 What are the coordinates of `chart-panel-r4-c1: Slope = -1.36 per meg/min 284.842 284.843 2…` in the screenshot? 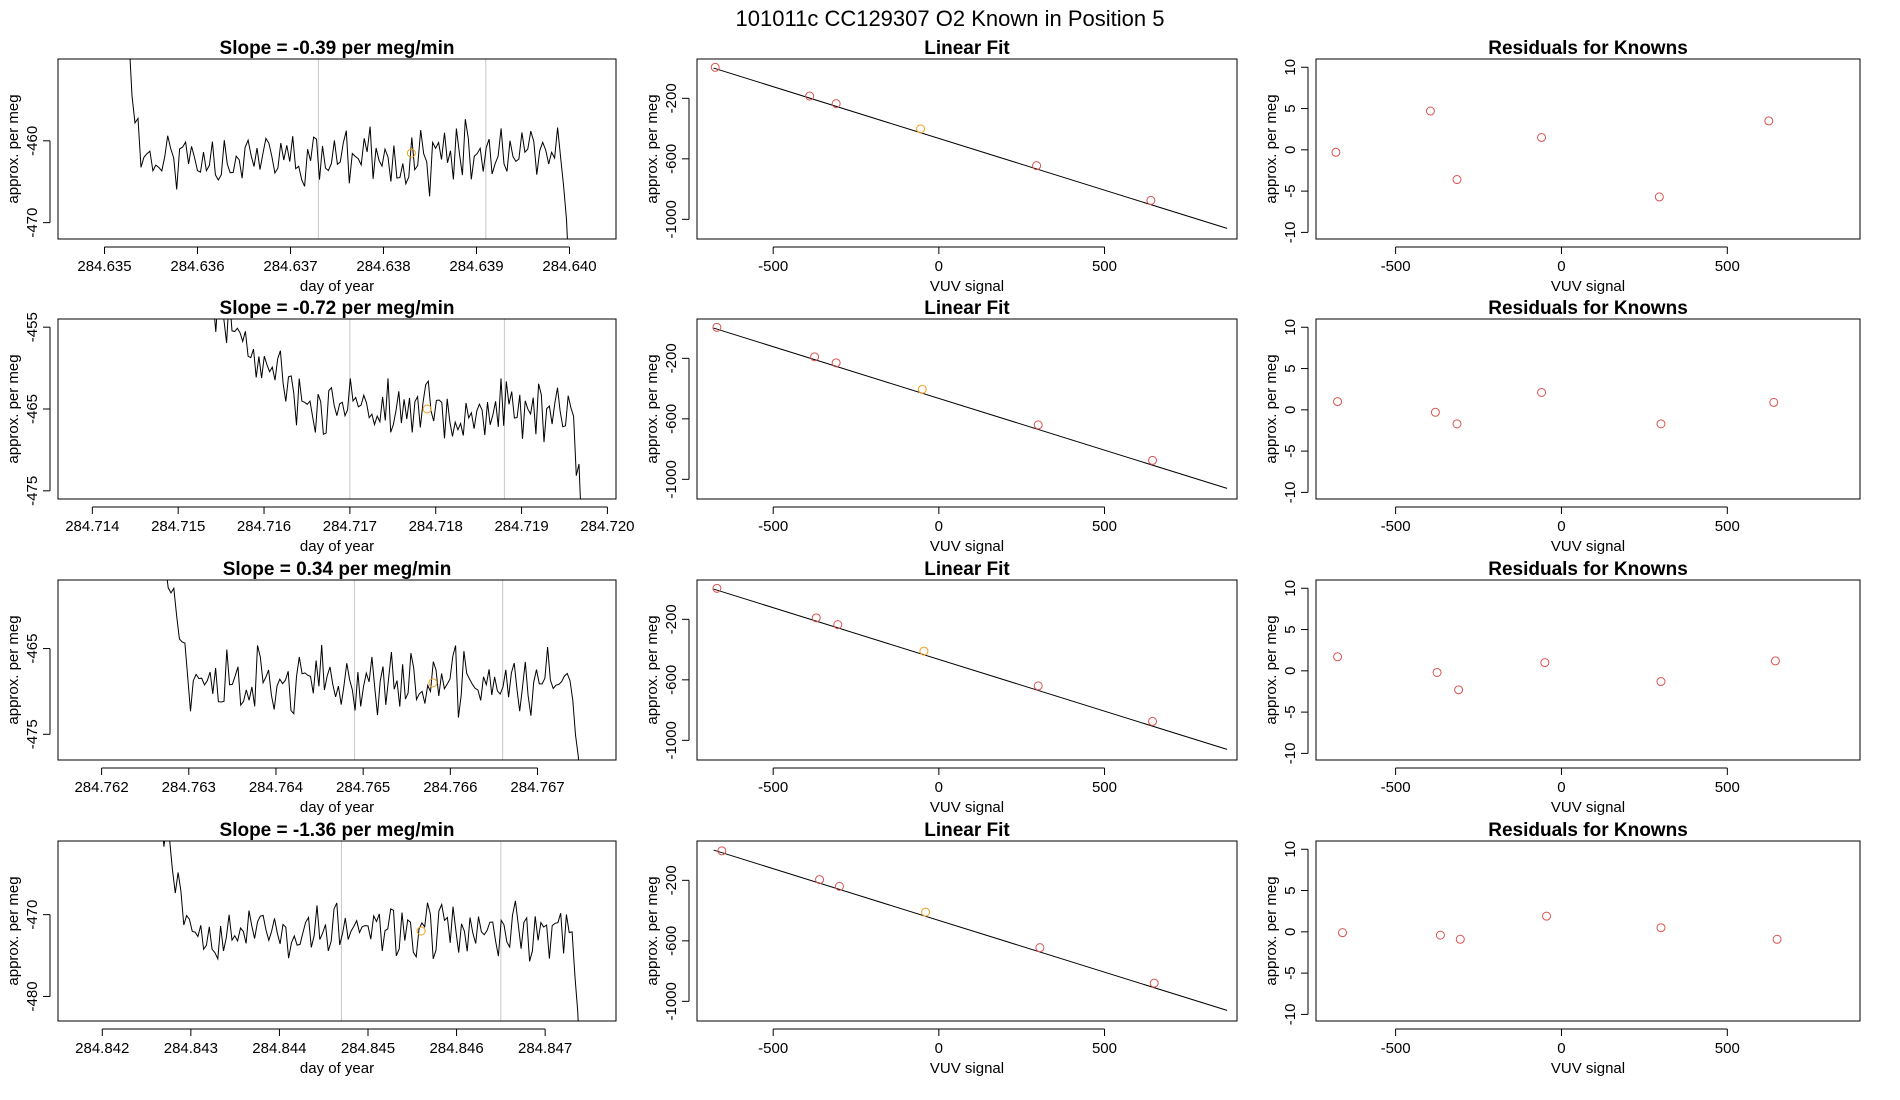 It's located at (311, 948).